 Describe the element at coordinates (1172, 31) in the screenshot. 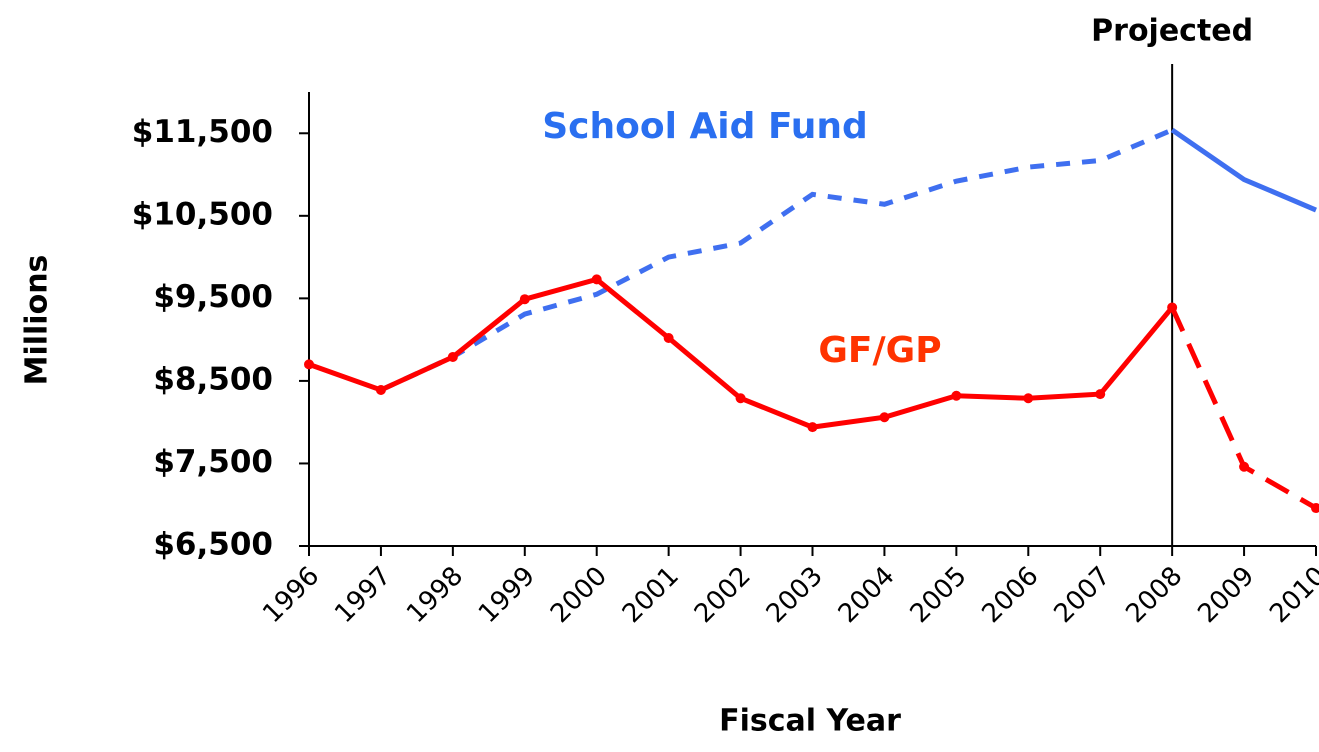

I see `projection-label: Projected` at that location.